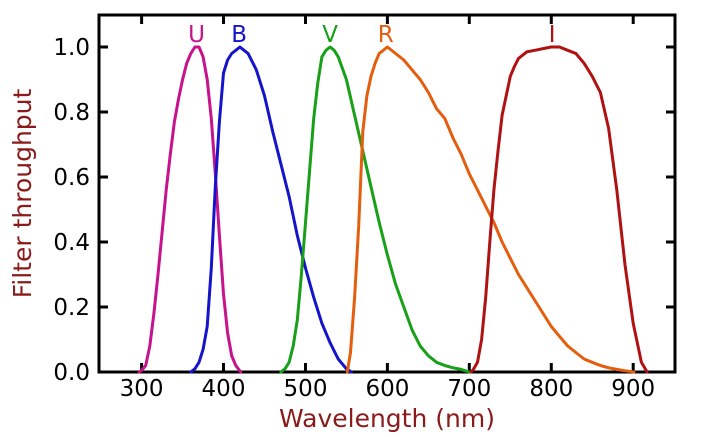 The image size is (723, 437). What do you see at coordinates (71, 373) in the screenshot?
I see `y-tick-label: 0.0` at bounding box center [71, 373].